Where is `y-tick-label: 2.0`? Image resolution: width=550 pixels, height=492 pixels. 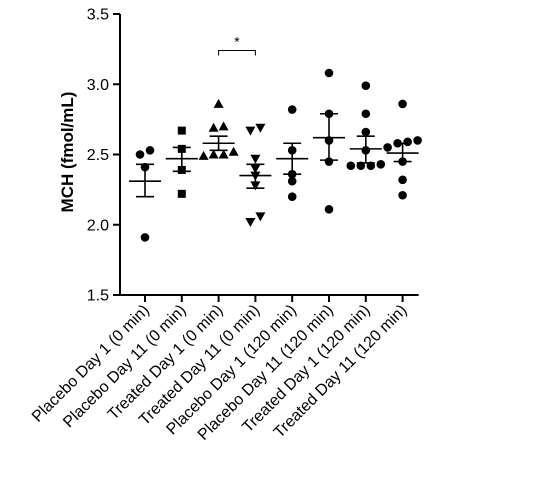 y-tick-label: 2.0 is located at coordinates (98, 225).